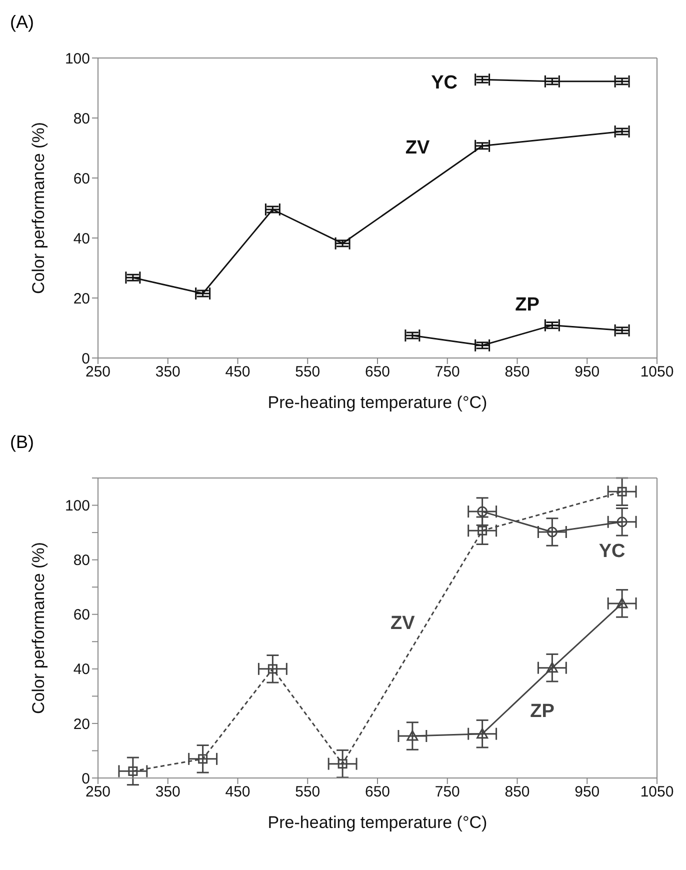 The height and width of the screenshot is (870, 686). I want to click on chart-title: (A), so click(22, 22).